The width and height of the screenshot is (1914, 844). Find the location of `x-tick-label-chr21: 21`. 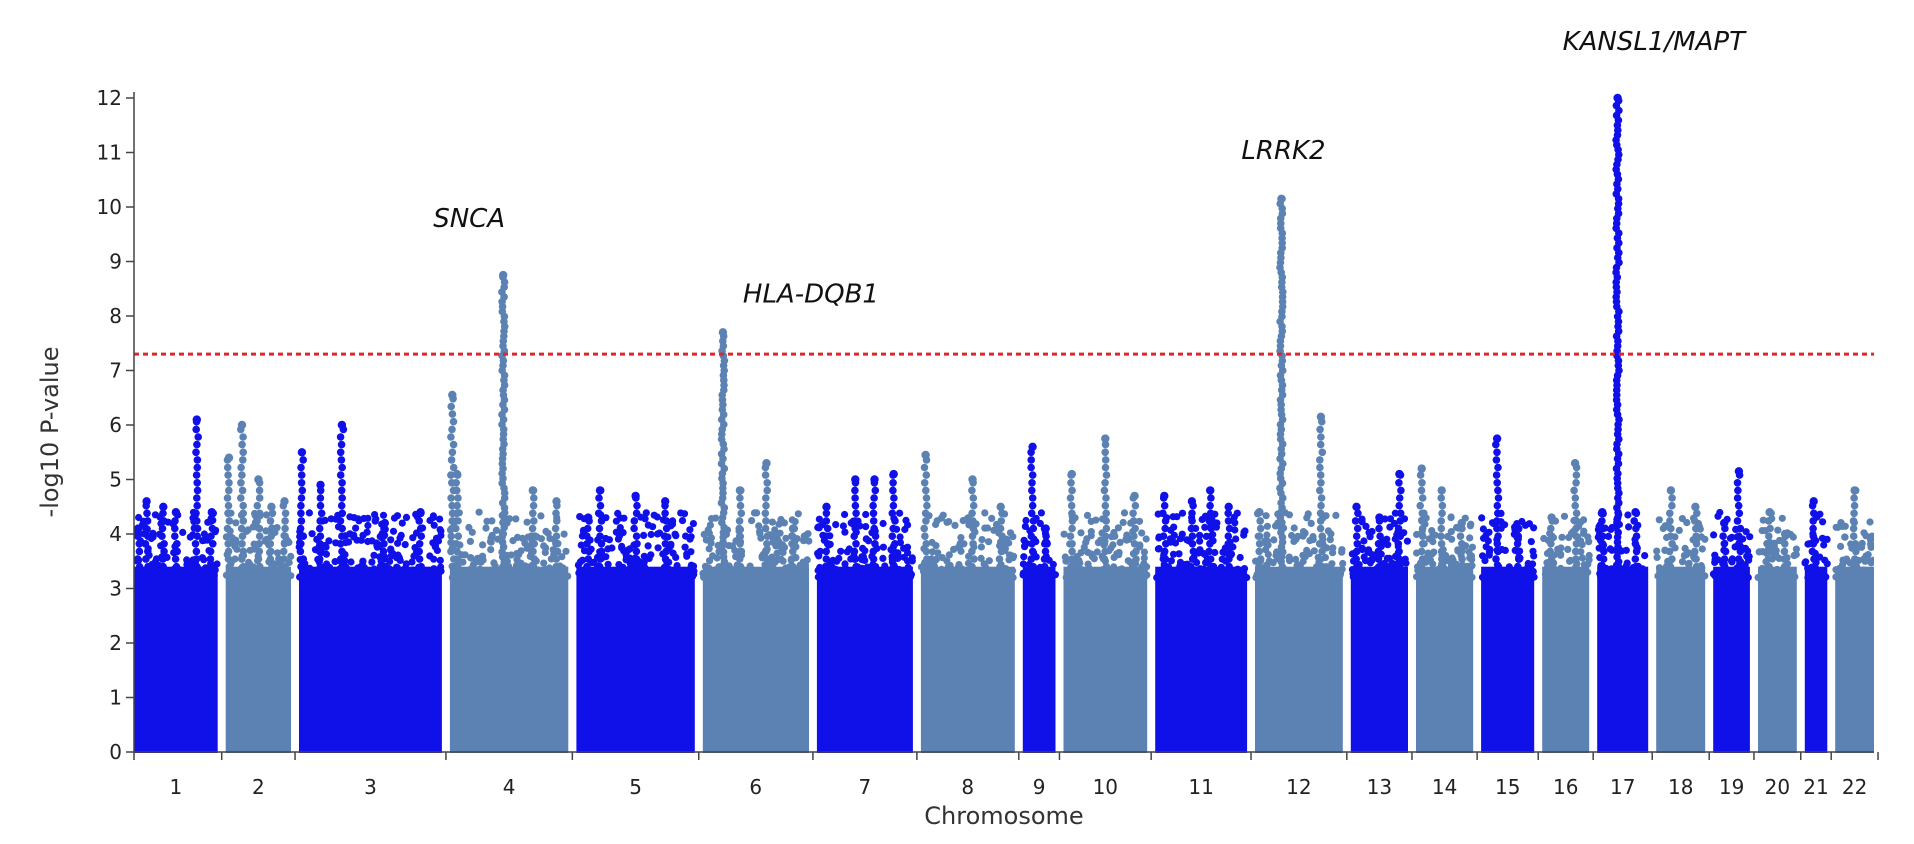

x-tick-label-chr21: 21 is located at coordinates (1815, 787).